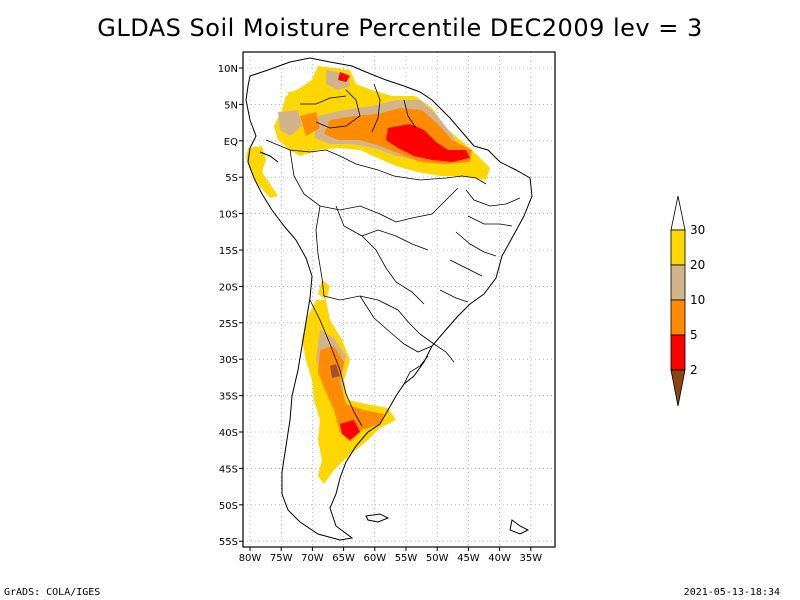 This screenshot has height=600, width=800. I want to click on lon-tick-label: 55W, so click(406, 558).